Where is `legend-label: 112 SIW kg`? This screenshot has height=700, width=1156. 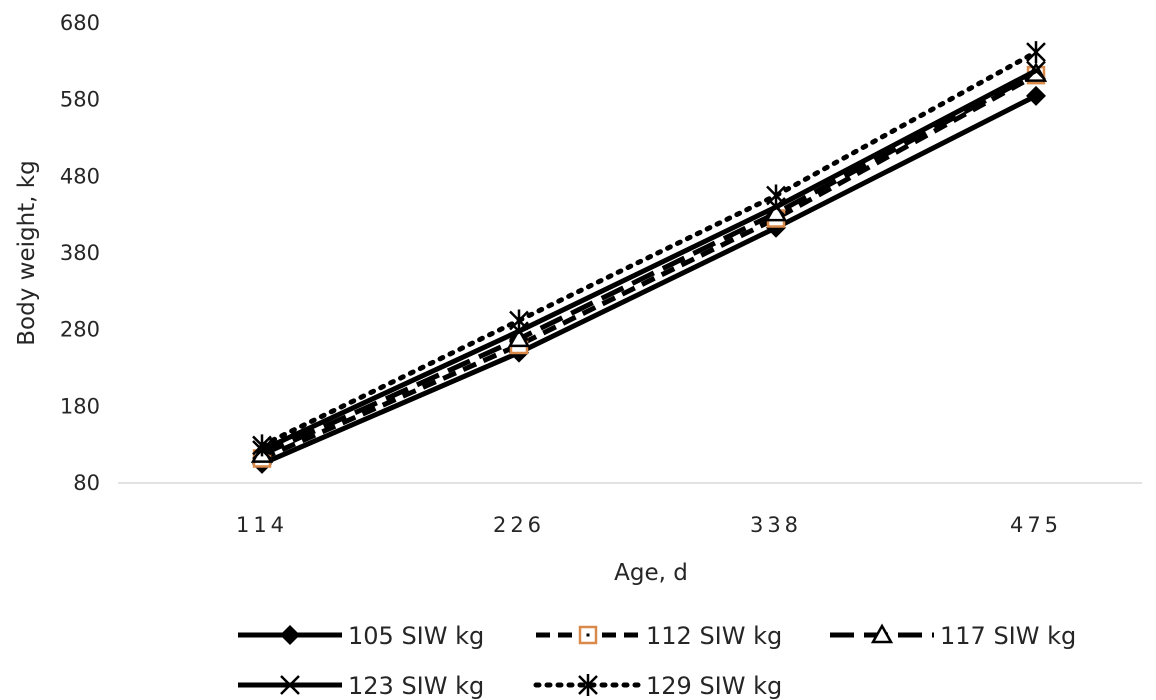
legend-label: 112 SIW kg is located at coordinates (714, 636).